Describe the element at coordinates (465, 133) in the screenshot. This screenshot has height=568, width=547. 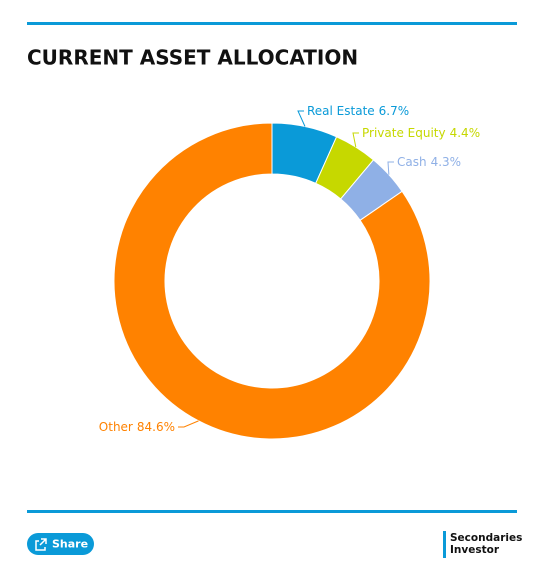
I see `slice-value: 4.4%` at that location.